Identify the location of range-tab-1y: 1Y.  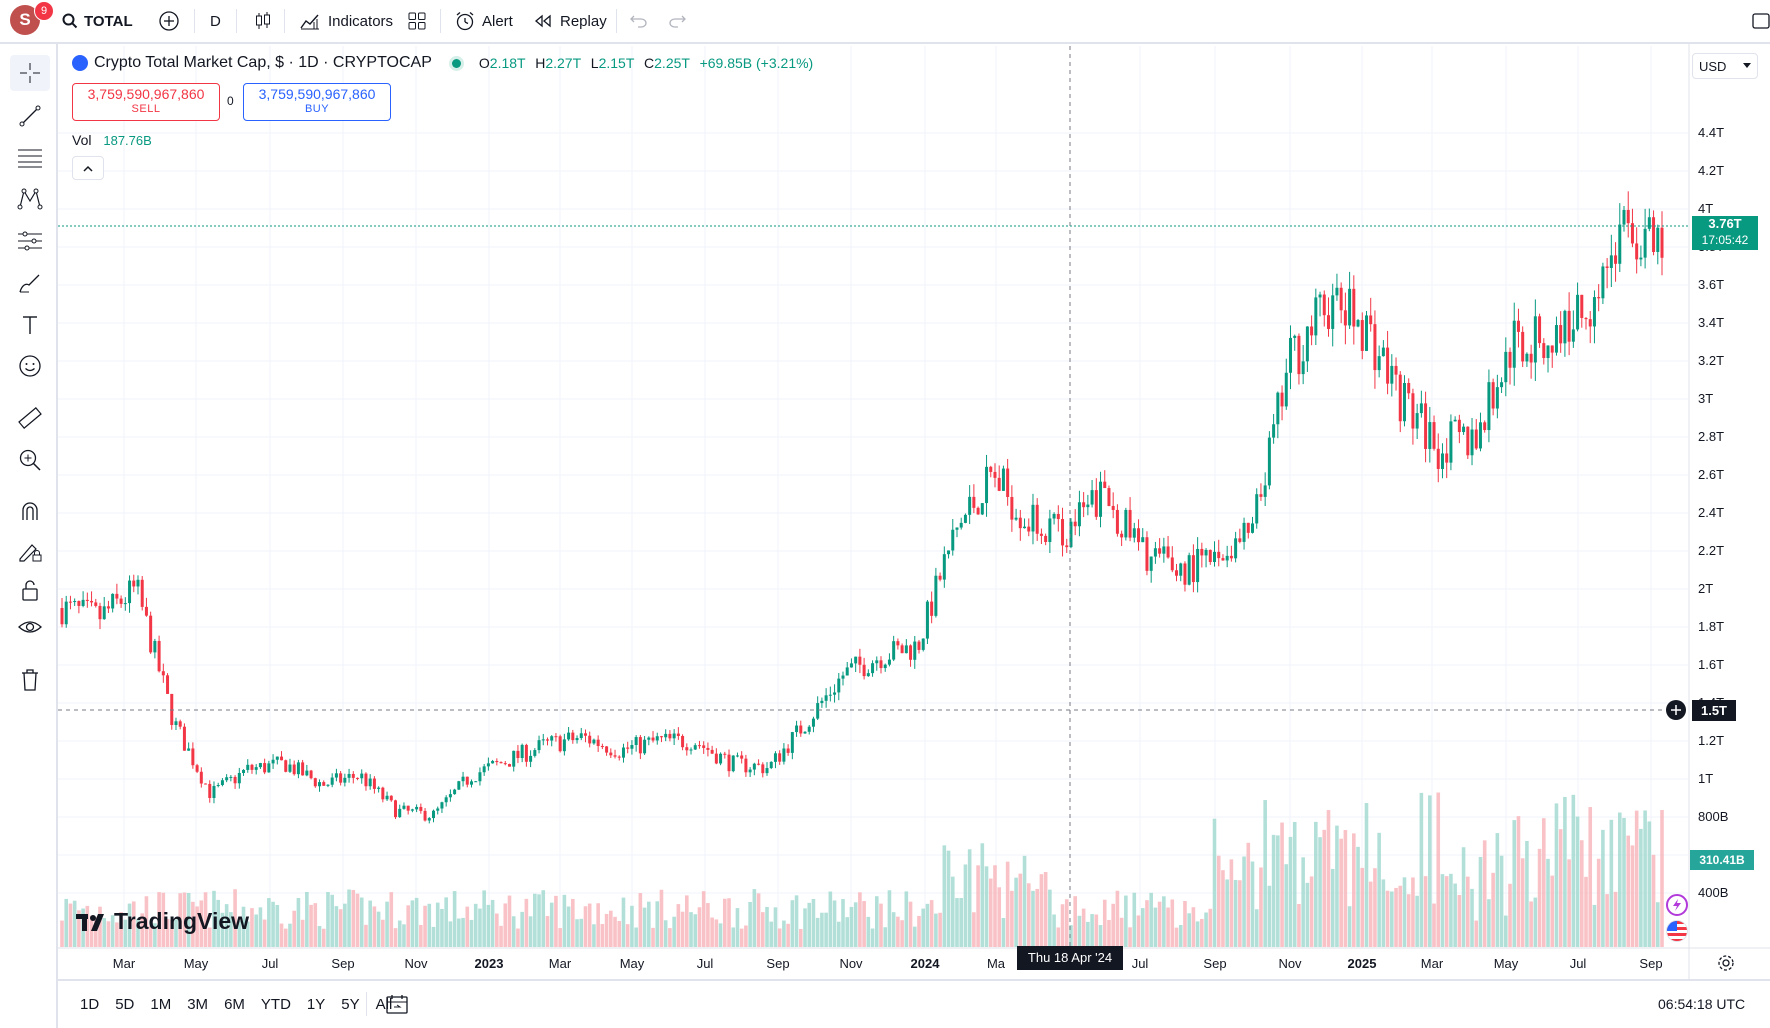
(316, 1004).